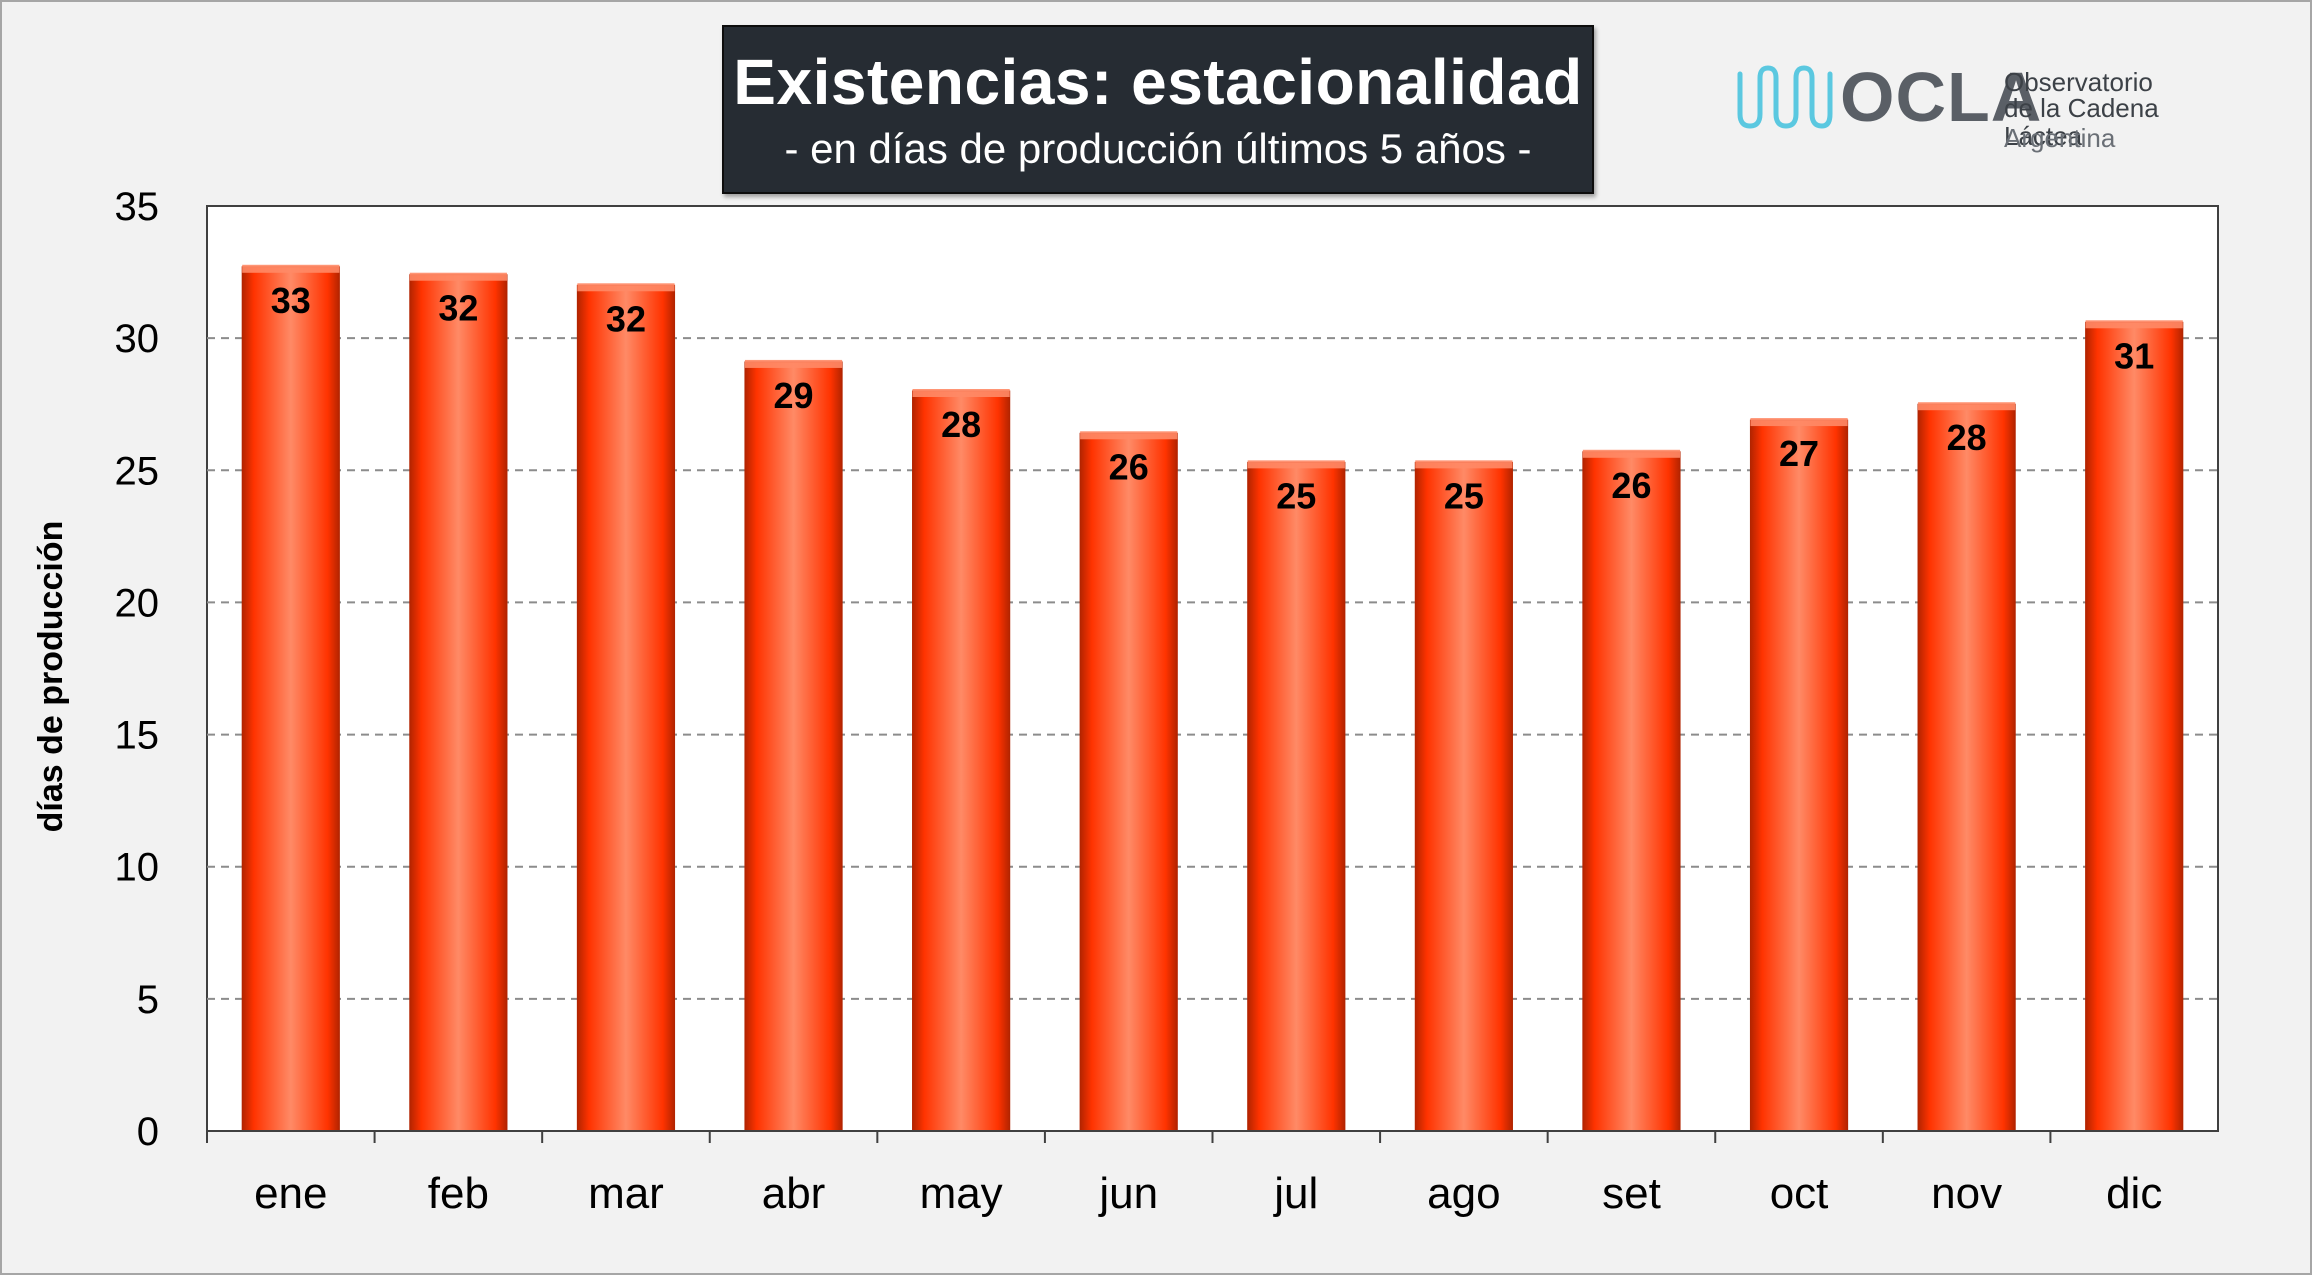 The height and width of the screenshot is (1275, 2312). What do you see at coordinates (290, 1193) in the screenshot?
I see `x-tick-label: ene` at bounding box center [290, 1193].